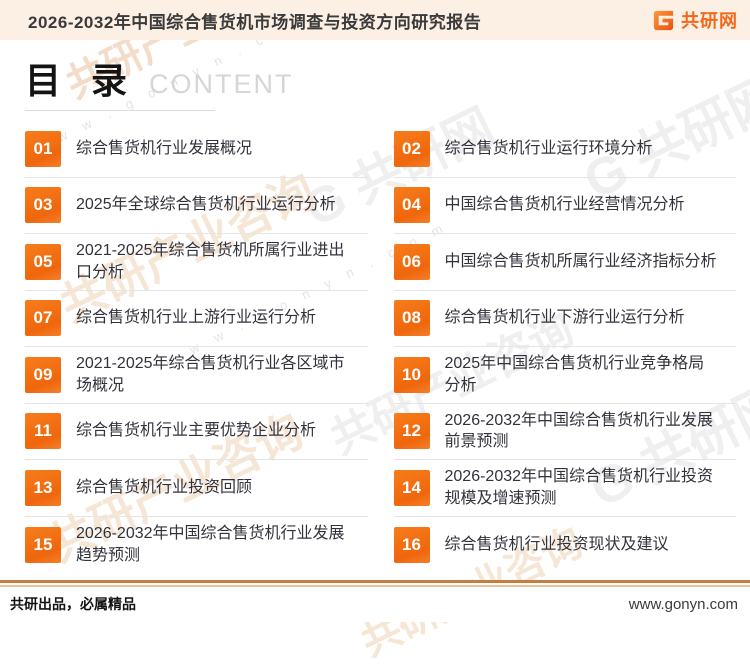 The width and height of the screenshot is (750, 668). What do you see at coordinates (709, 21) in the screenshot?
I see `logo-text: 共研网` at bounding box center [709, 21].